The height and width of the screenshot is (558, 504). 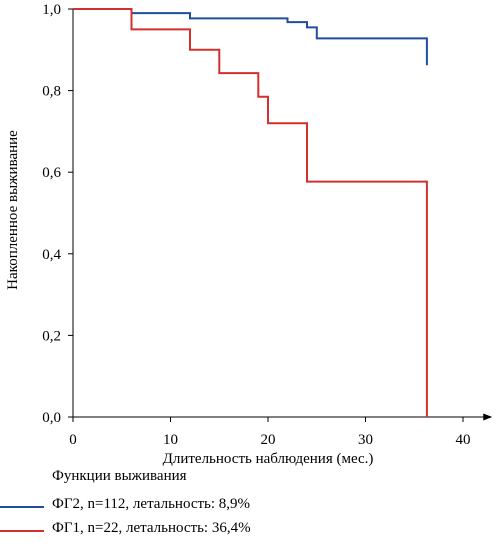 What do you see at coordinates (51, 173) in the screenshot?
I see `y-tick-label: 0,6` at bounding box center [51, 173].